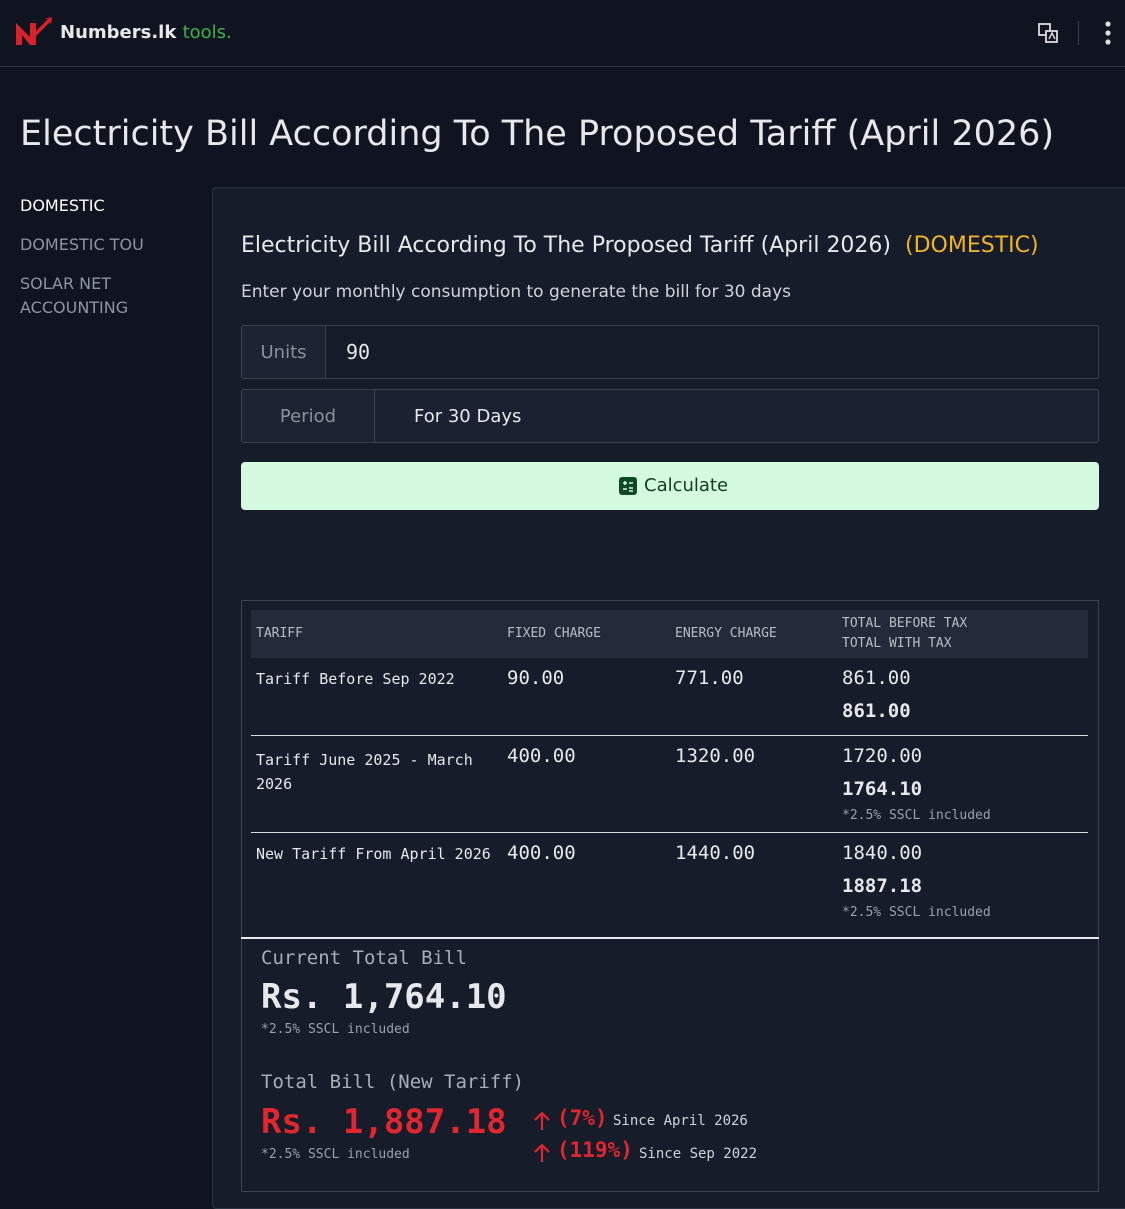  I want to click on column-header: TOTAL WITH TAX, so click(897, 643).